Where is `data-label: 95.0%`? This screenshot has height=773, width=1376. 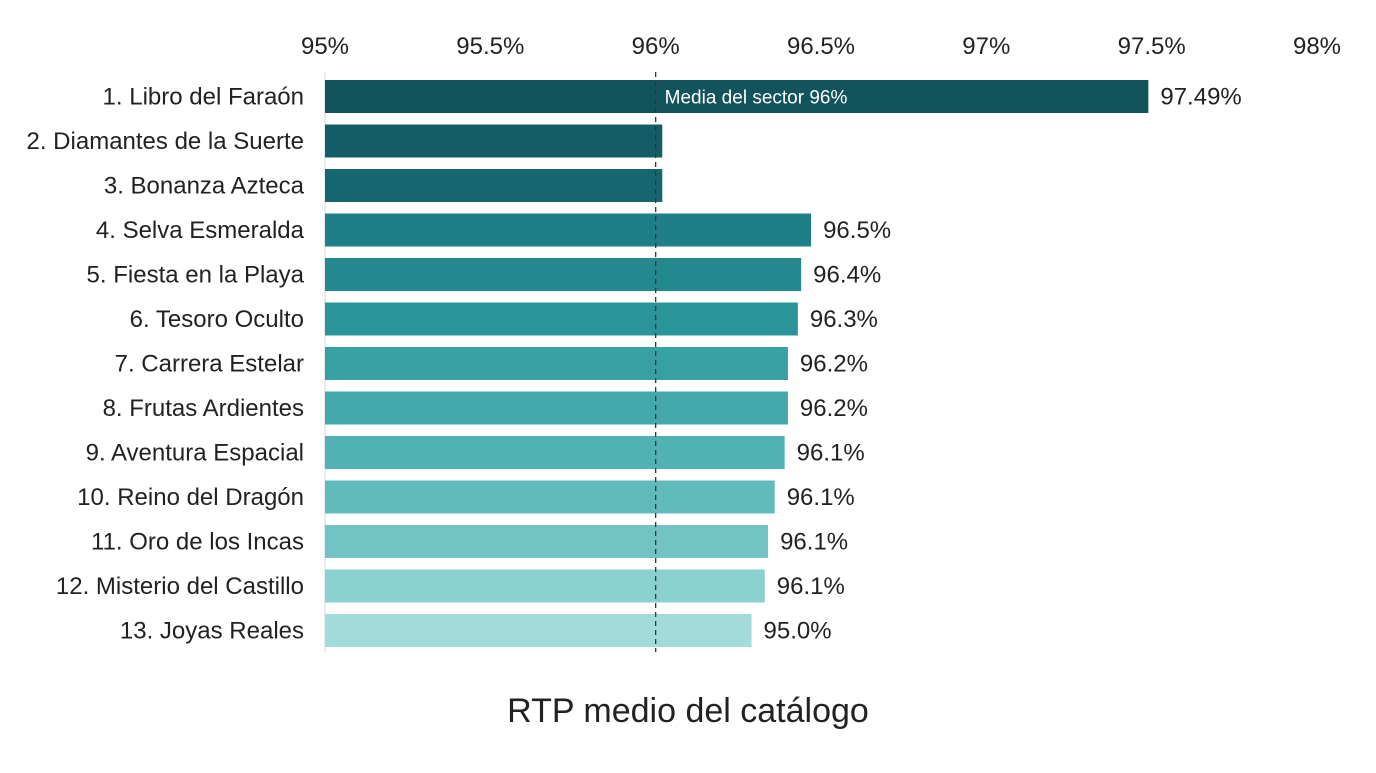
data-label: 95.0% is located at coordinates (798, 631).